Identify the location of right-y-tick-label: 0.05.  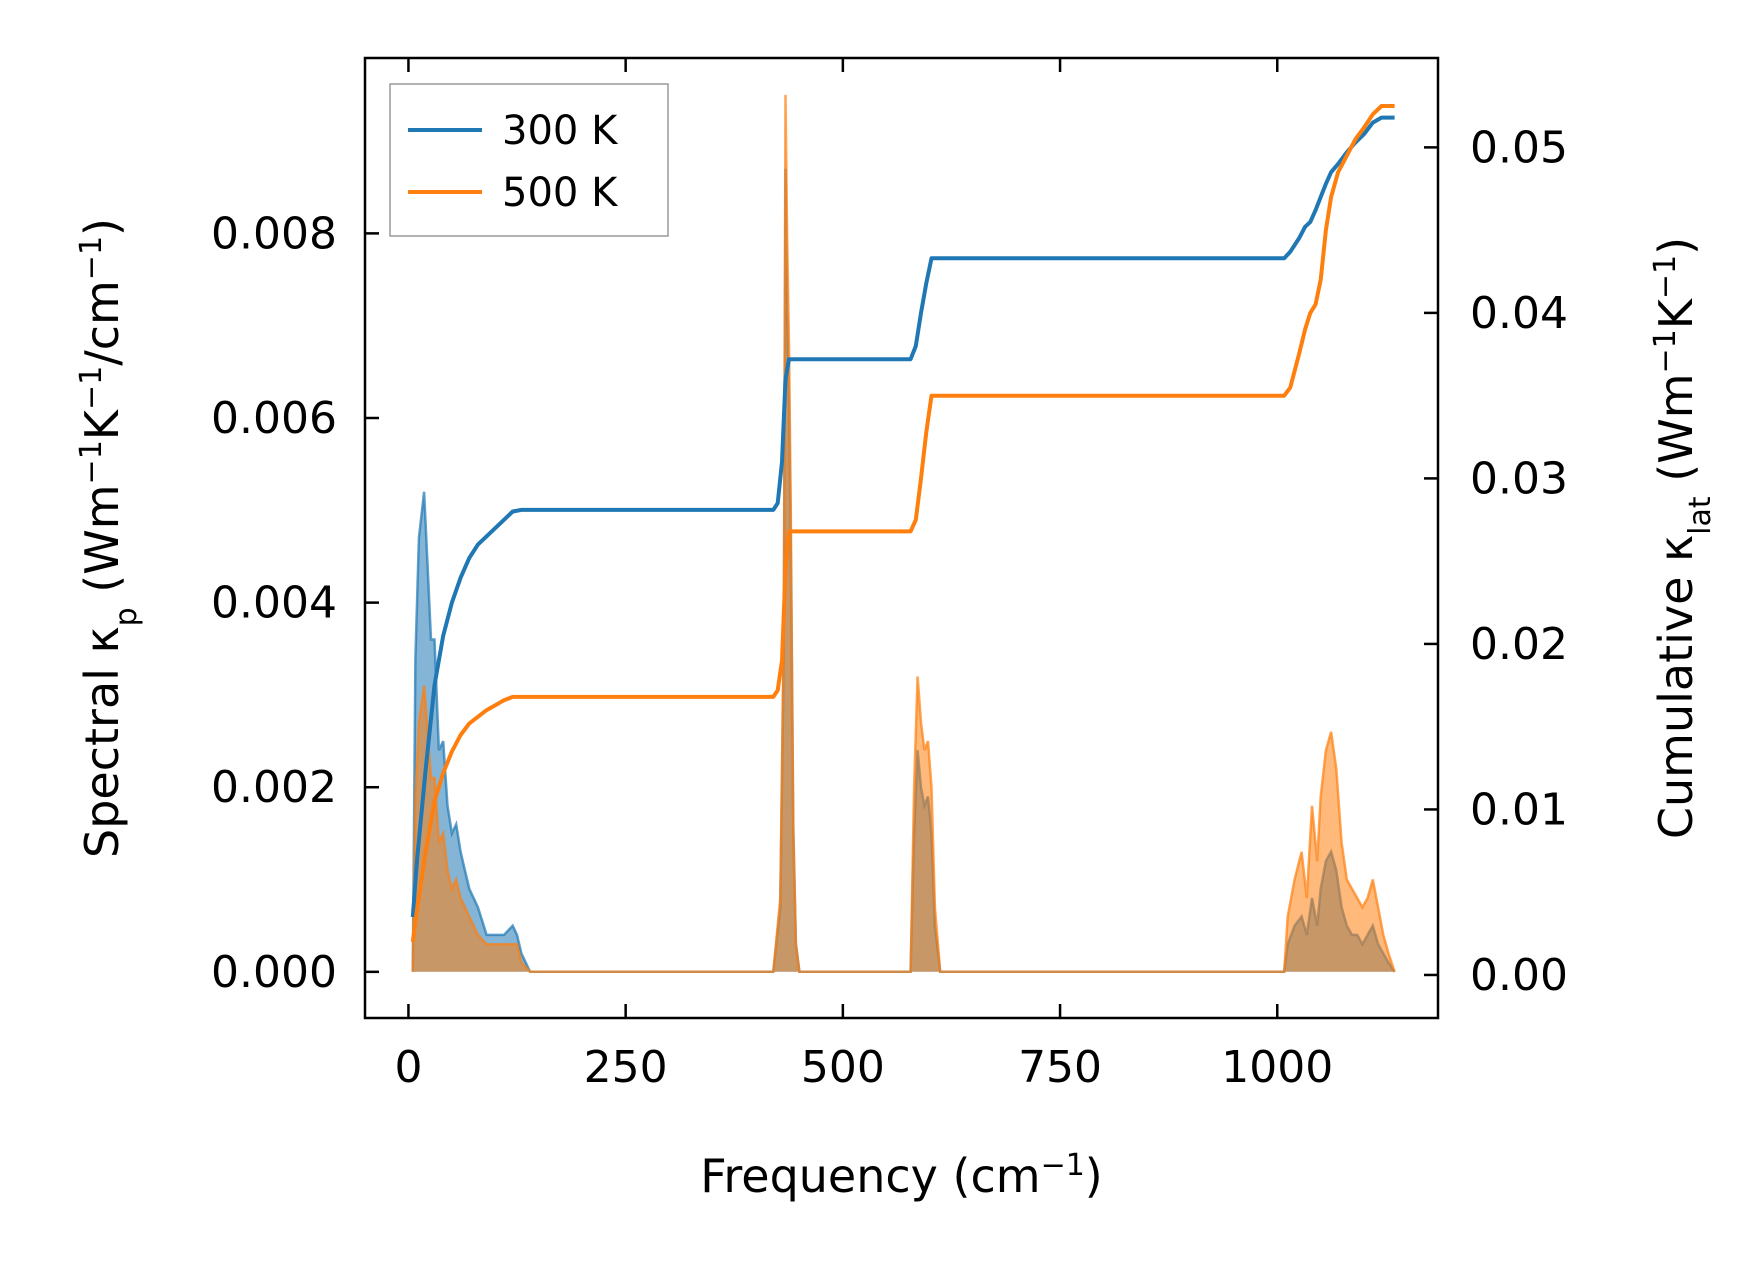
(1519, 147).